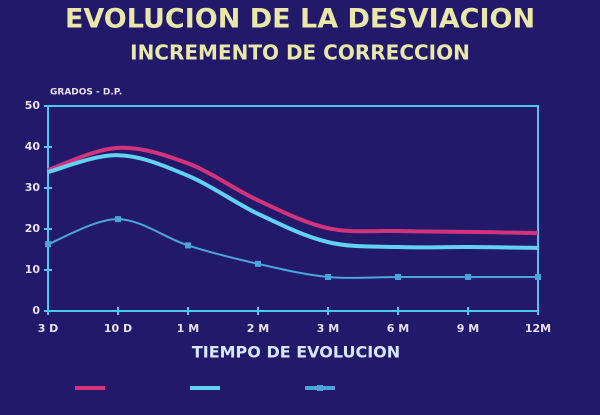 This screenshot has width=600, height=415. Describe the element at coordinates (300, 53) in the screenshot. I see `chart-subtitle: INCREMENTO DE CORRECCION` at that location.